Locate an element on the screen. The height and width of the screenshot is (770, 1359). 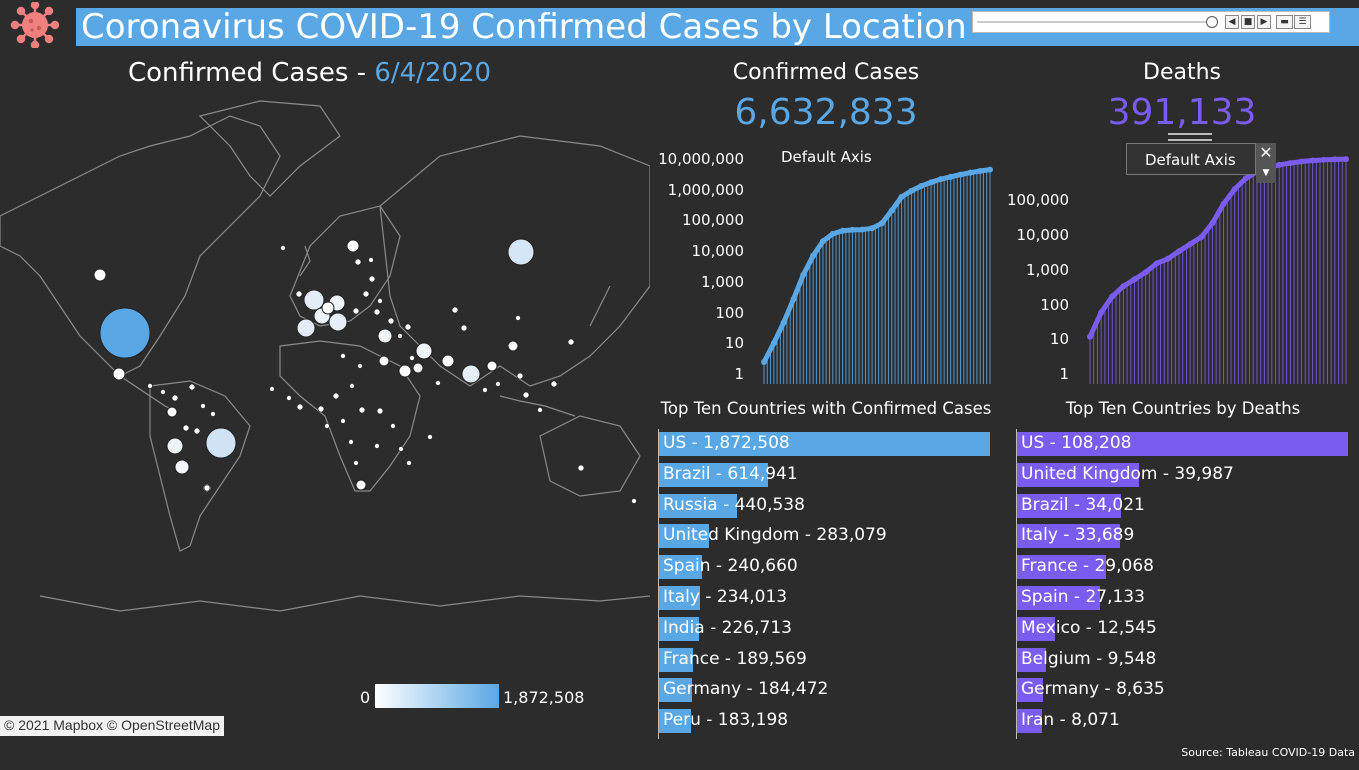
axis-popup: Default Axis is located at coordinates (1191, 159).